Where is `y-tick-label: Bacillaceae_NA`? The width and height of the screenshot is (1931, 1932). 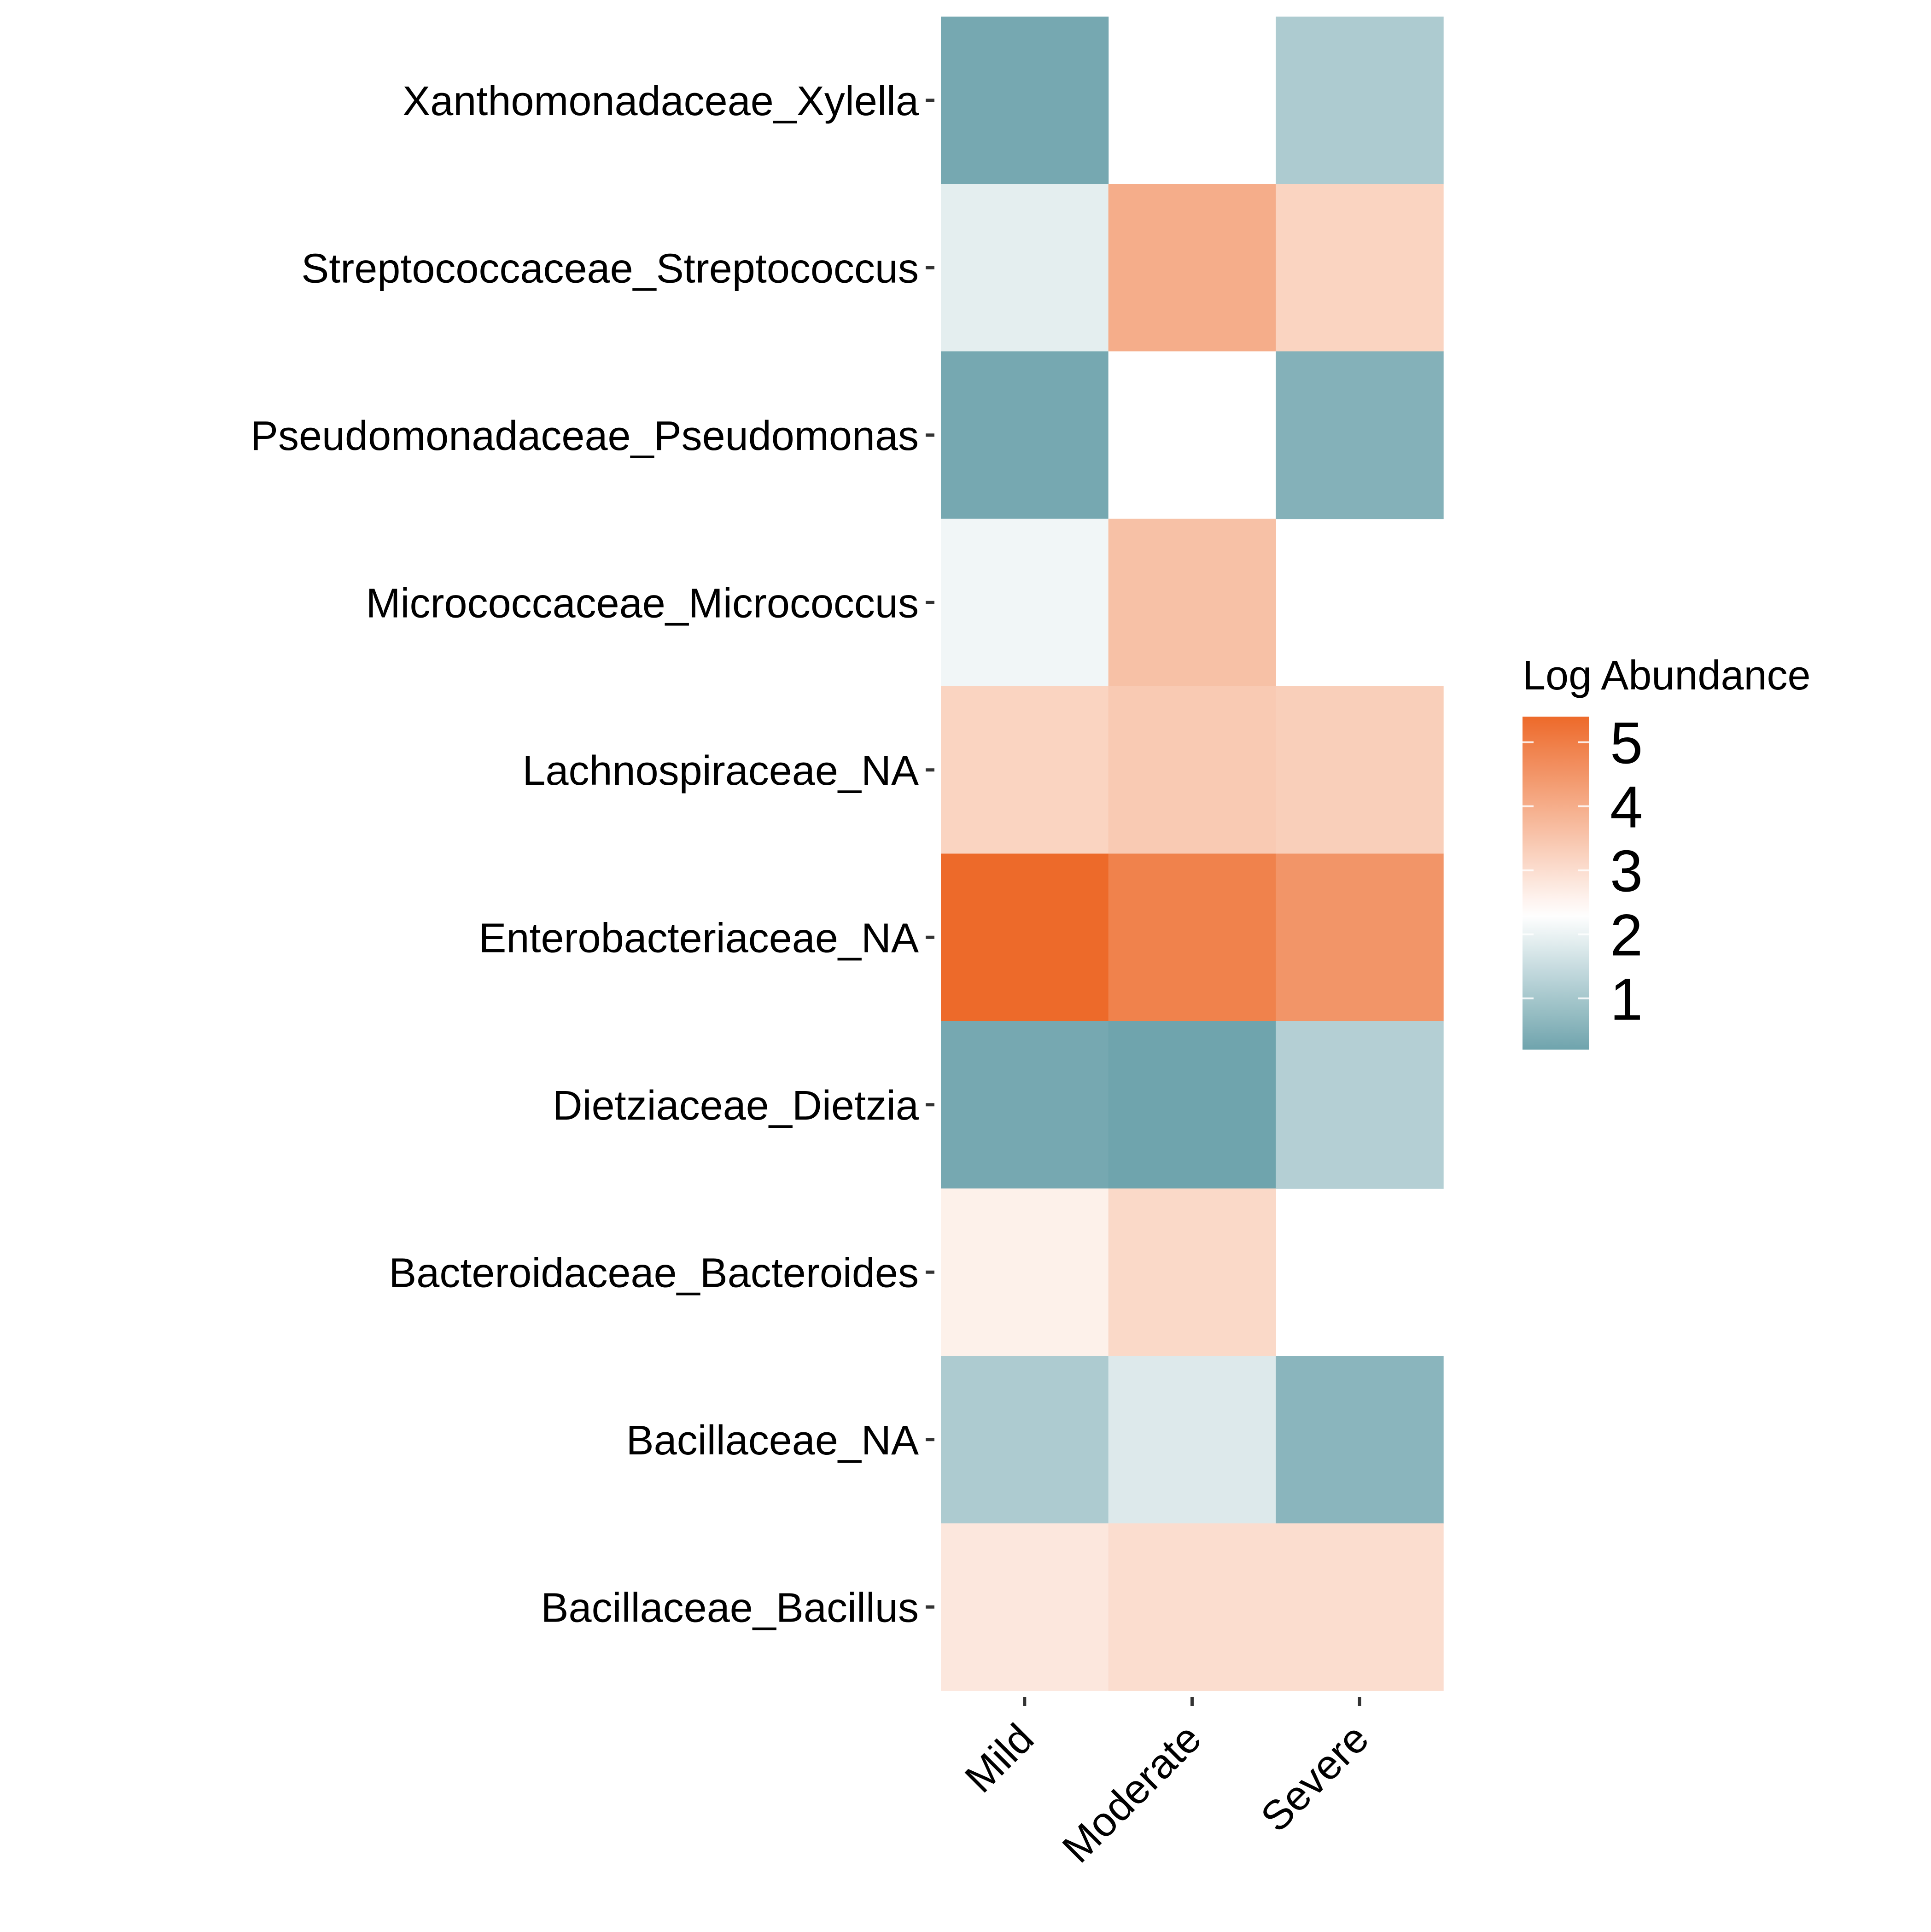
y-tick-label: Bacillaceae_NA is located at coordinates (772, 1441).